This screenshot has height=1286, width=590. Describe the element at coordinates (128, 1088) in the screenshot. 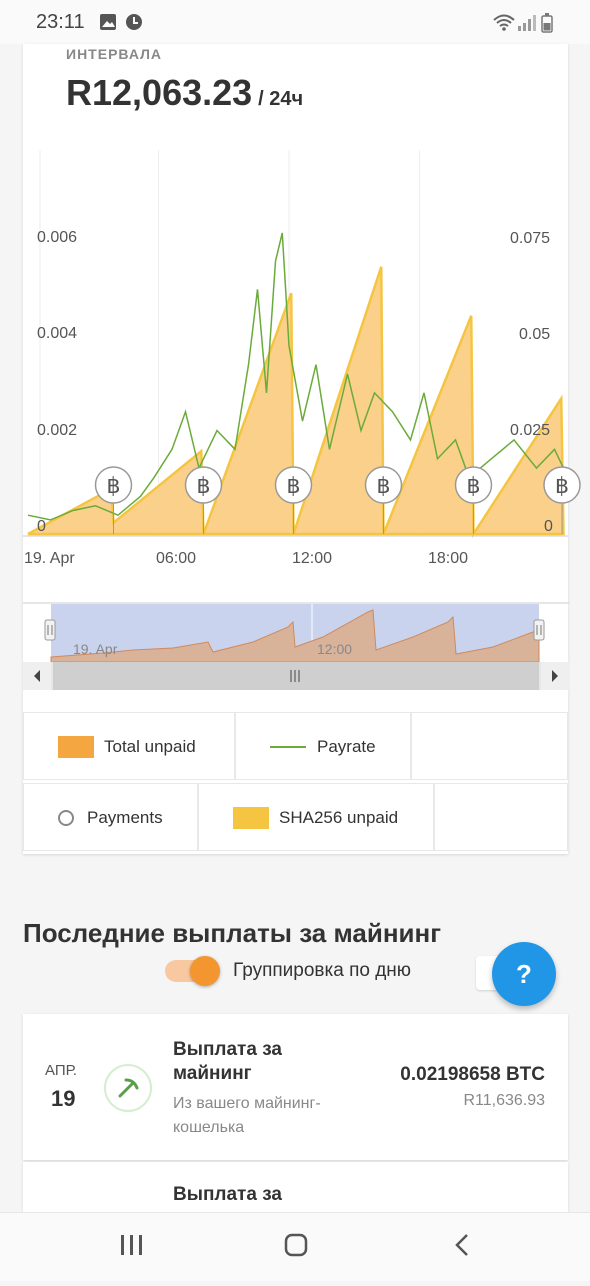

I see `pickaxe-icon` at that location.